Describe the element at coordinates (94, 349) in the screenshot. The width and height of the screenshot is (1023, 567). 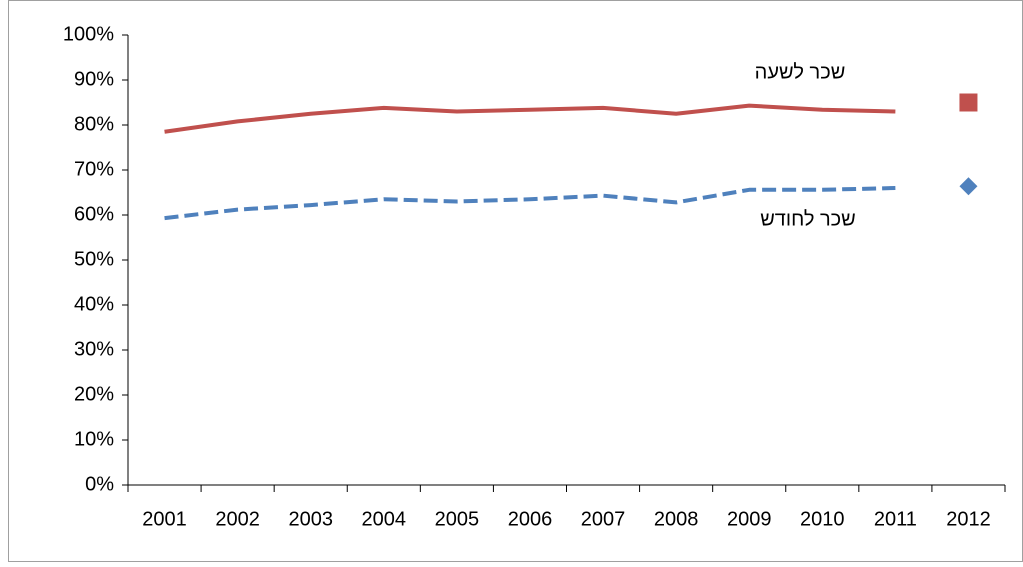
I see `y-tick-label: 30%` at that location.